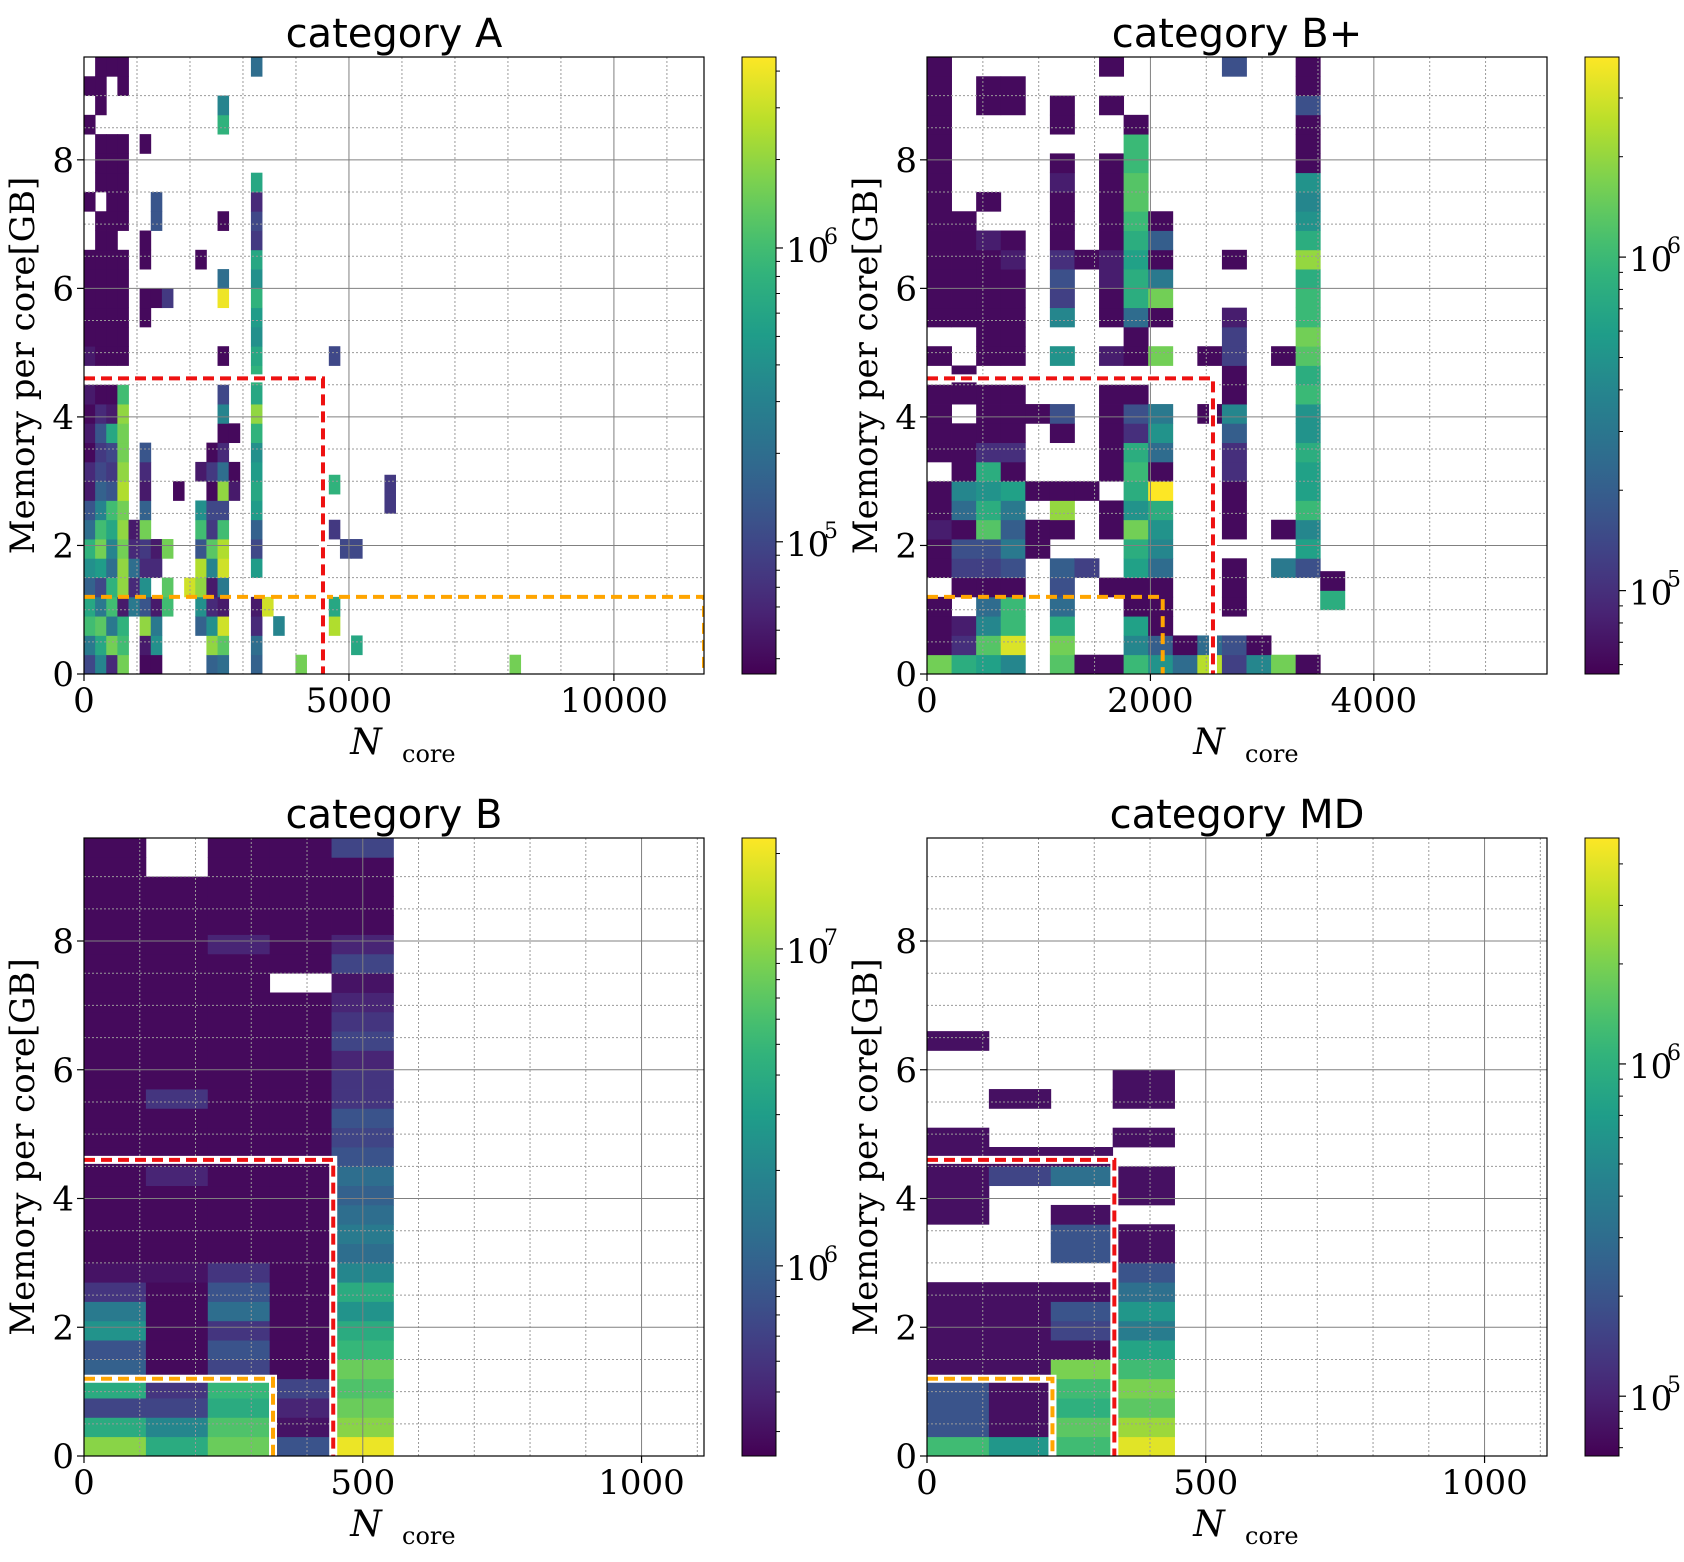 Image resolution: width=1684 pixels, height=1562 pixels. I want to click on orange-dashed-box, so click(394, 634).